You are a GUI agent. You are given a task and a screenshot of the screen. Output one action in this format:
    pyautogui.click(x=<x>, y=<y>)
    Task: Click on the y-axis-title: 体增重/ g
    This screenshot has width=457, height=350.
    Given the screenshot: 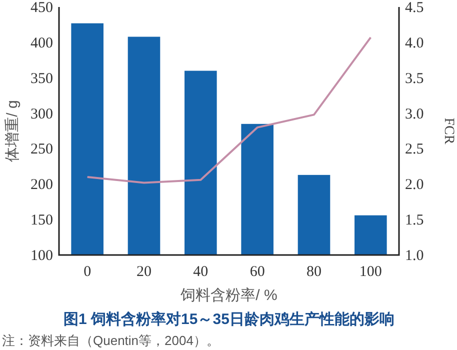 What is the action you would take?
    pyautogui.click(x=12, y=131)
    